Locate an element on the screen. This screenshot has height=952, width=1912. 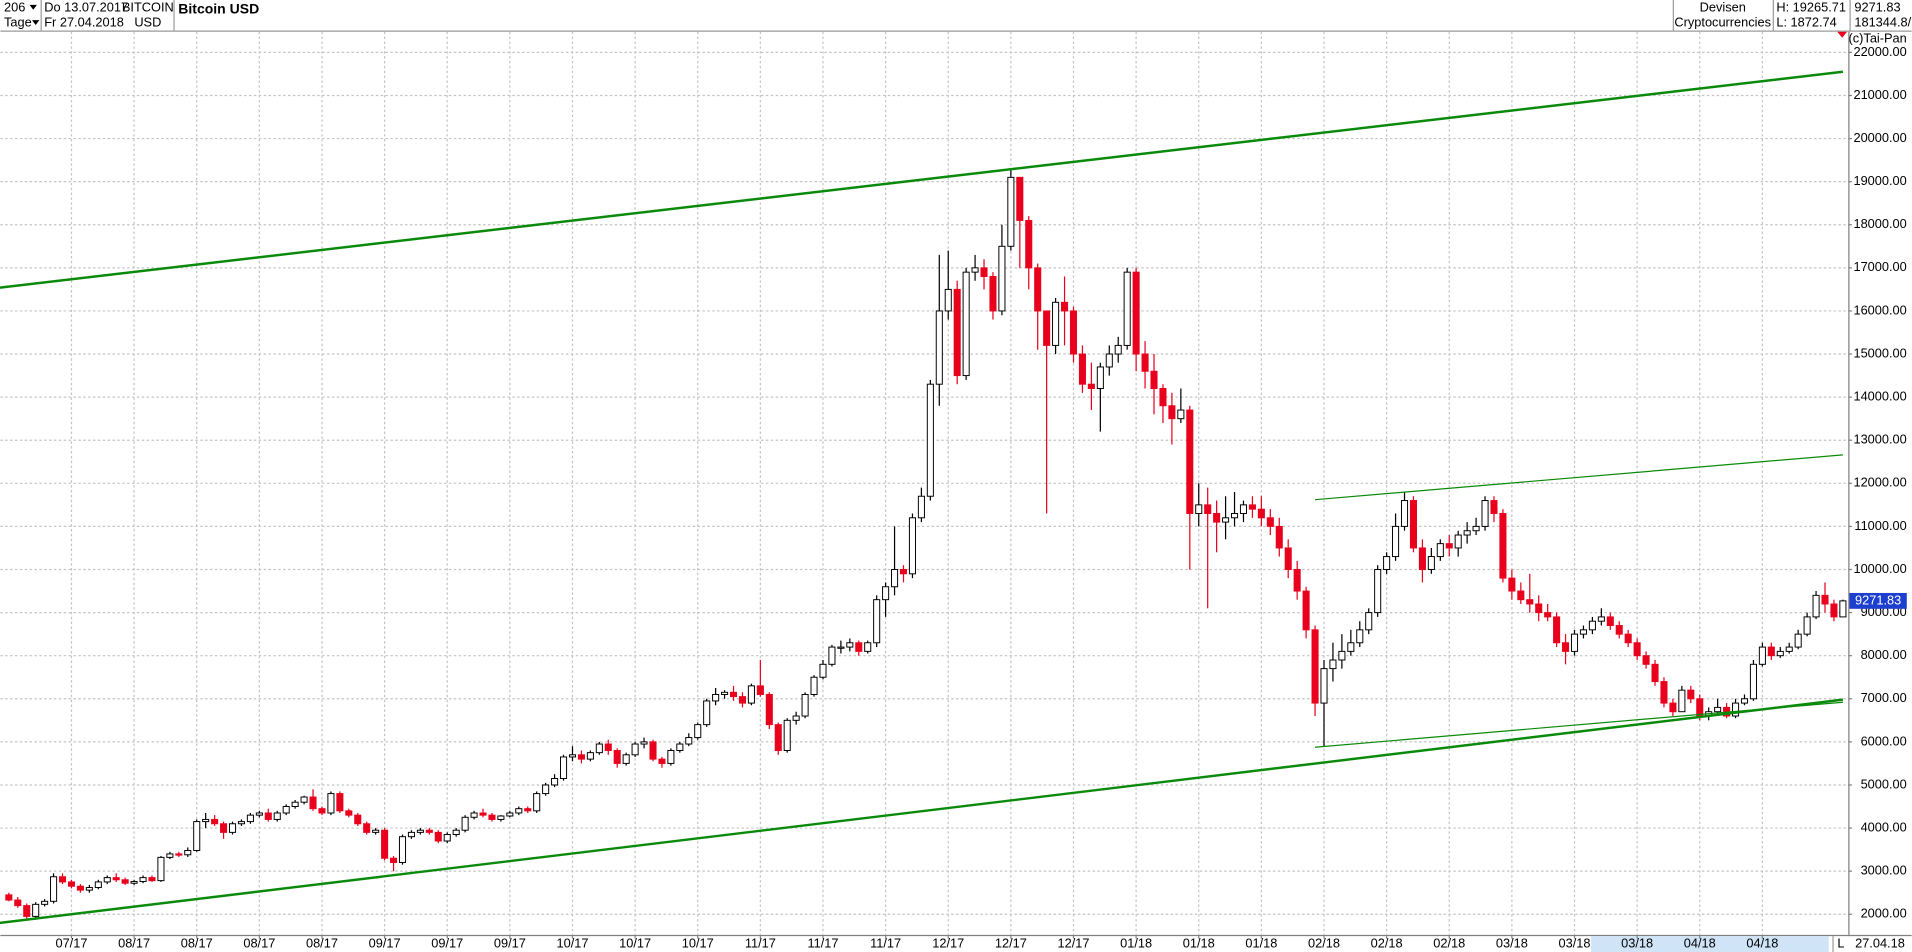
date-from: Do 13.07.2017 is located at coordinates (86, 7).